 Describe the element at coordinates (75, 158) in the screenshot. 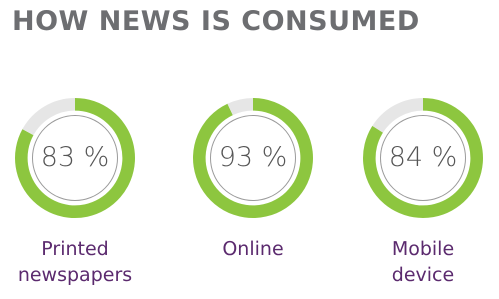

I see `data-label: 83 %` at that location.